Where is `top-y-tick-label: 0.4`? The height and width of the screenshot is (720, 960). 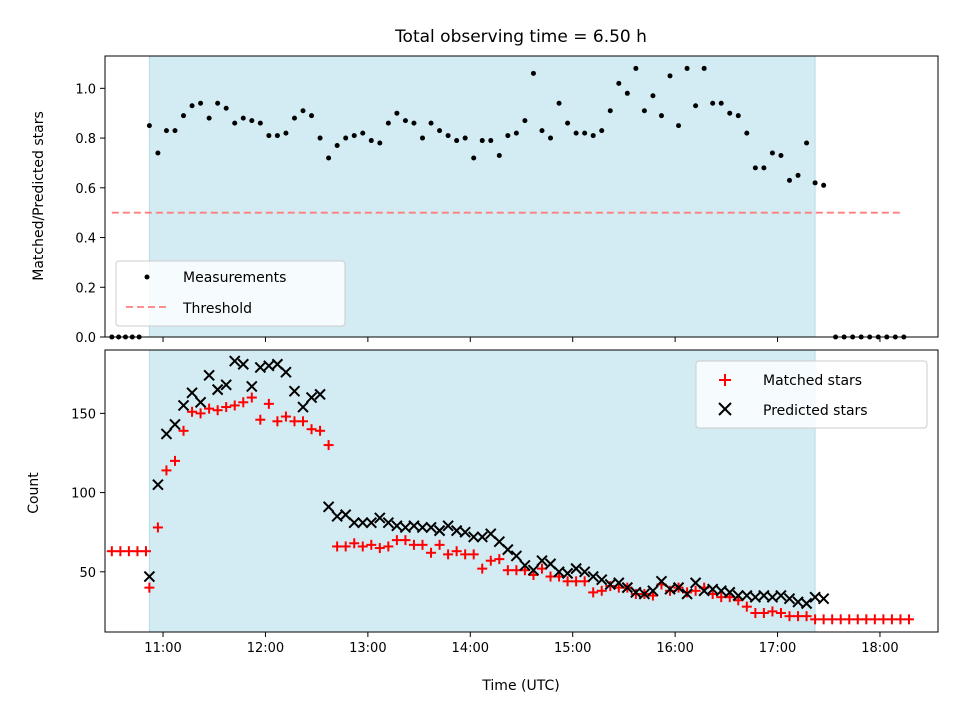 top-y-tick-label: 0.4 is located at coordinates (85, 239).